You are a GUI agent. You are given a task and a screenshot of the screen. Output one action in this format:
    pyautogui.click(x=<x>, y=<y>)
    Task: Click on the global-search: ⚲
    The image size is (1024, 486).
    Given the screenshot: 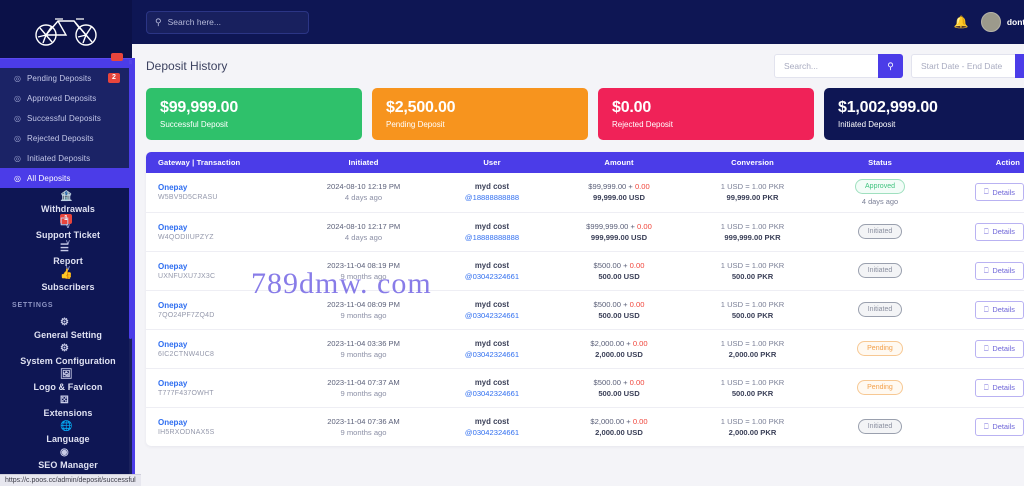 What is the action you would take?
    pyautogui.click(x=227, y=22)
    